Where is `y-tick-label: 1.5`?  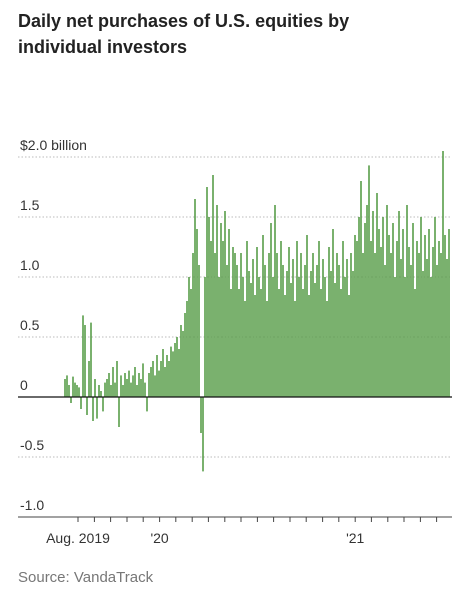 y-tick-label: 1.5 is located at coordinates (30, 205).